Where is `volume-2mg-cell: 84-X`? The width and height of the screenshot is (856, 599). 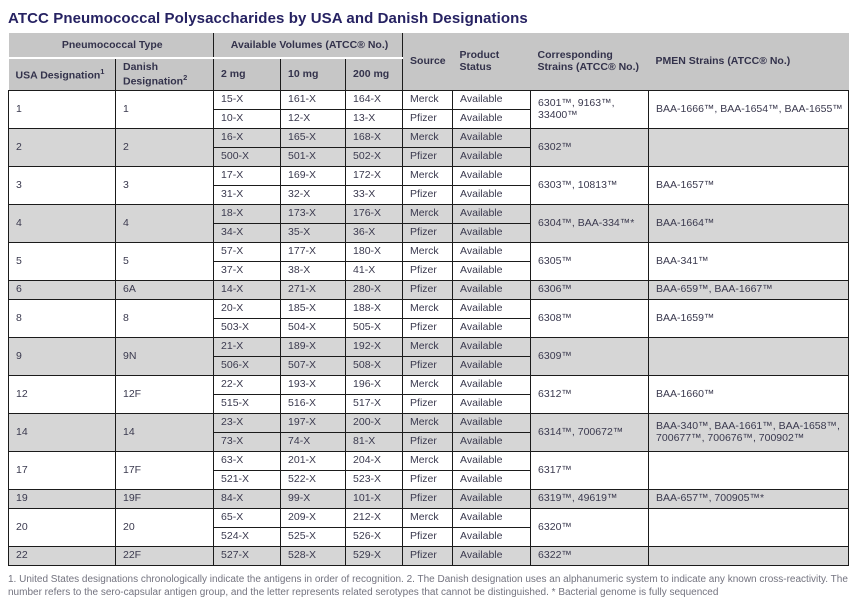 volume-2mg-cell: 84-X is located at coordinates (247, 498).